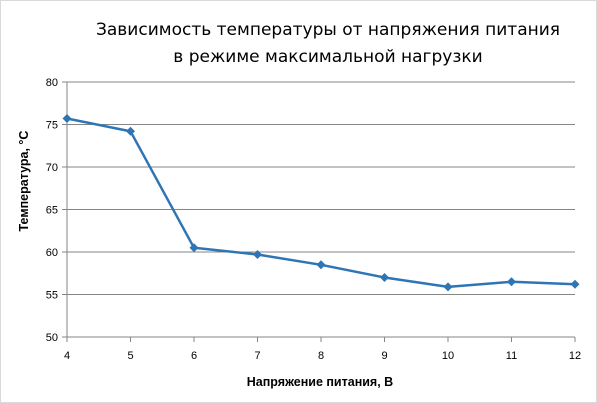 This screenshot has width=597, height=403. I want to click on y-tick-label: 50, so click(52, 338).